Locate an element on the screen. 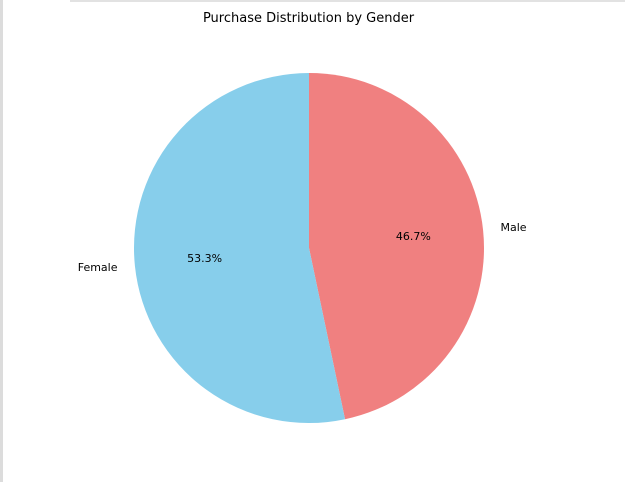  slice-label-male: Male is located at coordinates (514, 227).